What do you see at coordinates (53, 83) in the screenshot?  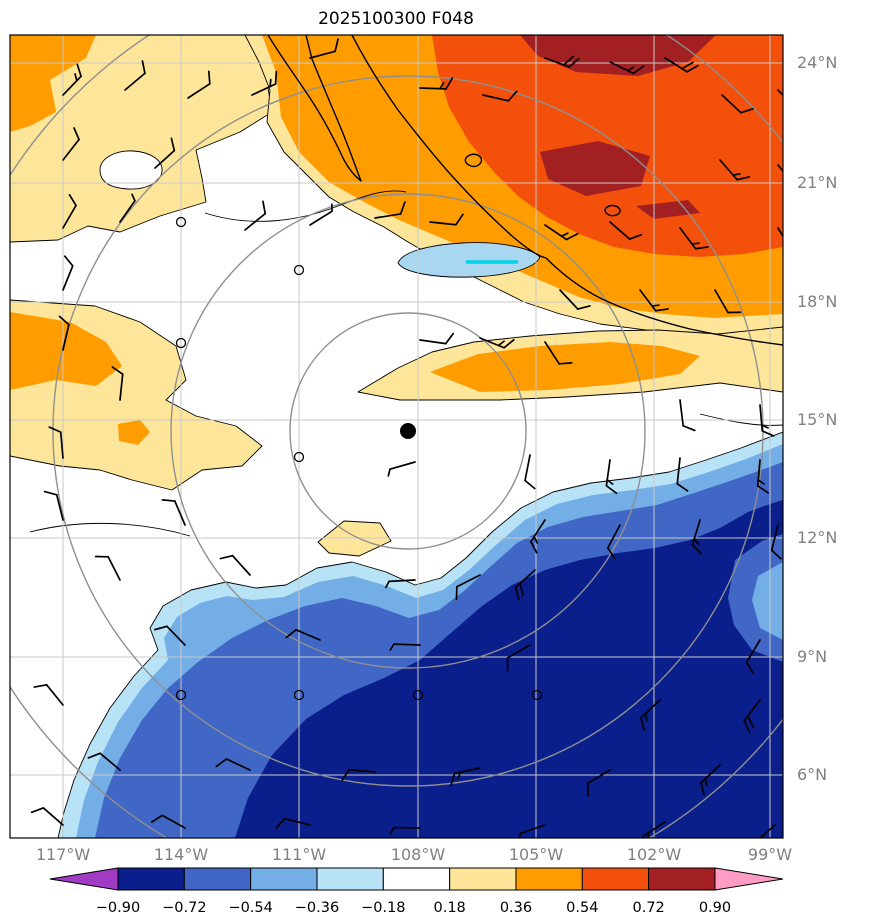 I see `contour-region-orange-topleft` at bounding box center [53, 83].